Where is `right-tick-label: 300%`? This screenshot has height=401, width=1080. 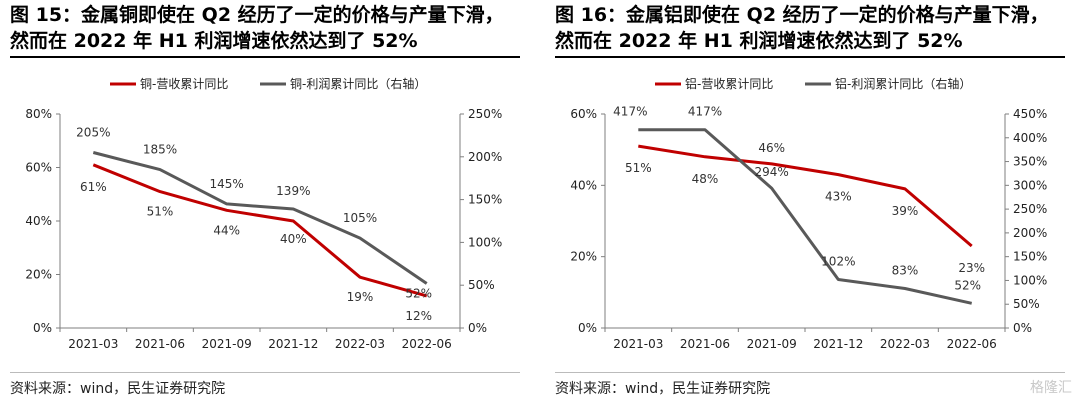 right-tick-label: 300% is located at coordinates (1030, 185).